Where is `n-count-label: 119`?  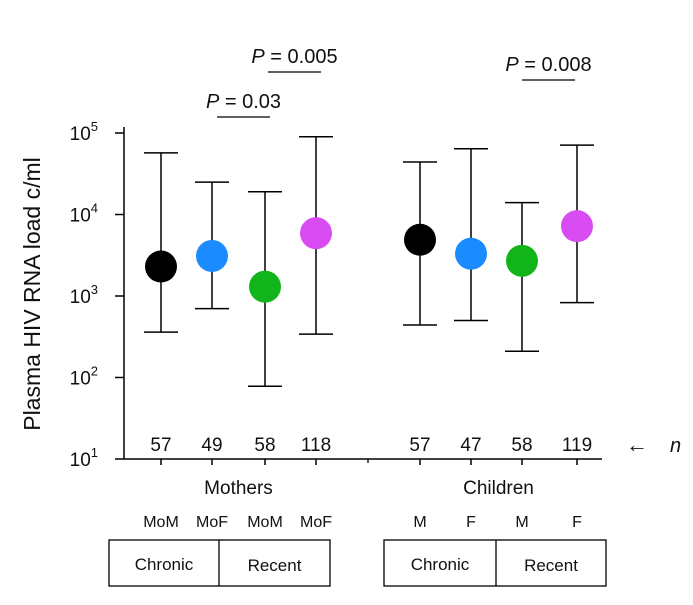
n-count-label: 119 is located at coordinates (577, 445).